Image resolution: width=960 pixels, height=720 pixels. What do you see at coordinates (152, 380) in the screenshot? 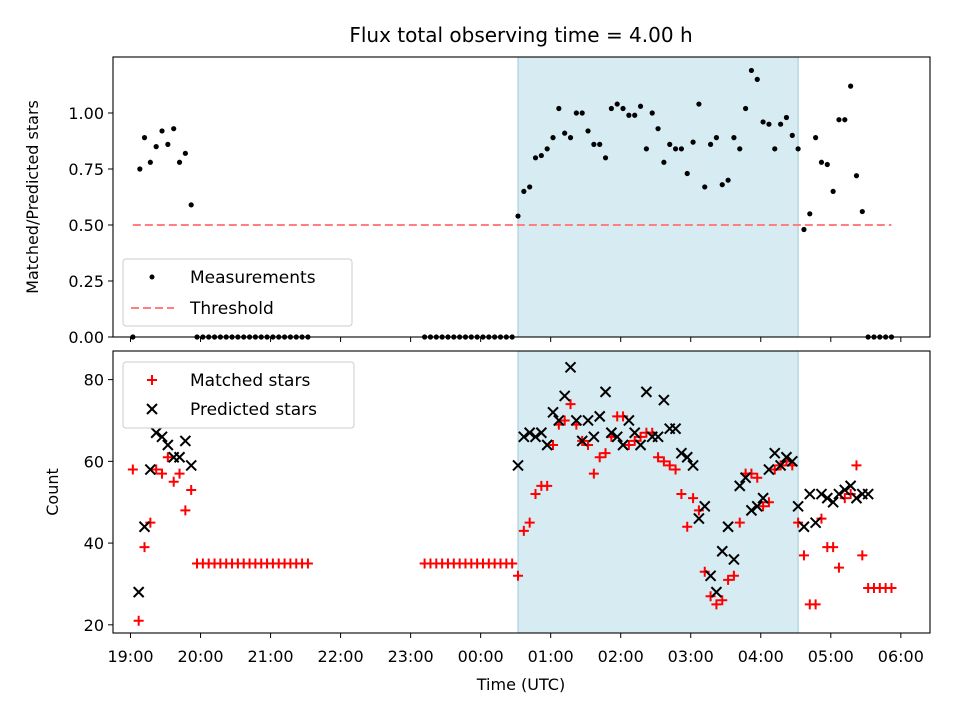
I see `legend-matched-marker` at bounding box center [152, 380].